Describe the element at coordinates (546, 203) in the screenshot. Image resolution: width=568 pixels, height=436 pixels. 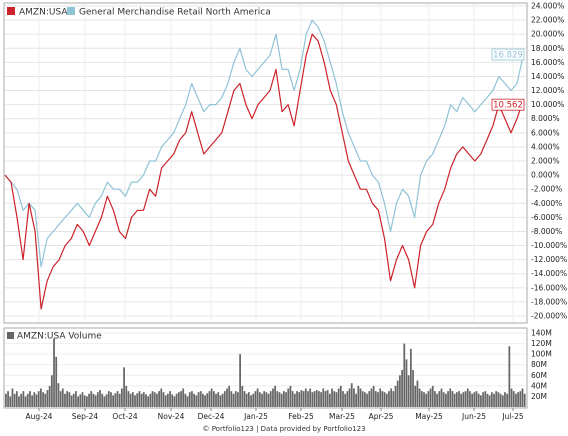
I see `price-y-tick-label: -4.000%` at that location.